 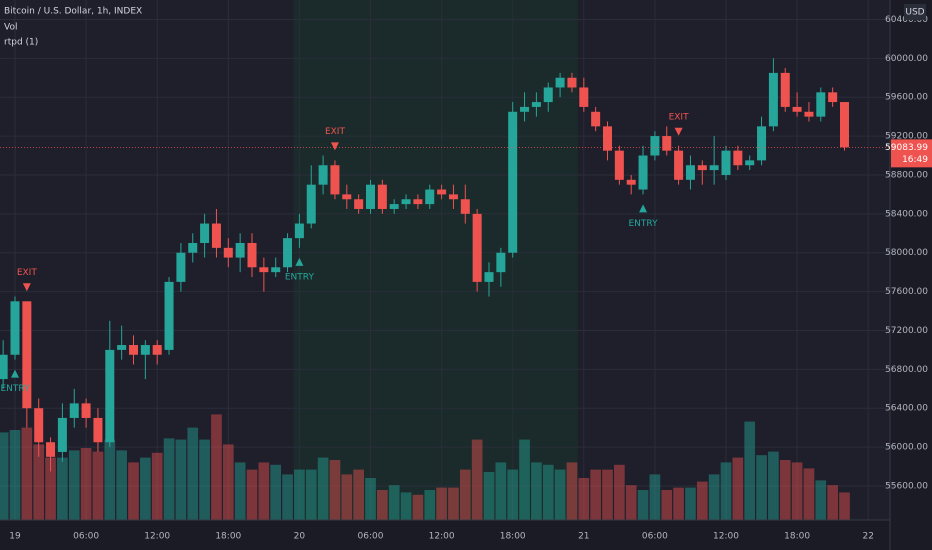 I want to click on y-tick-label: 56800.00, so click(x=906, y=370).